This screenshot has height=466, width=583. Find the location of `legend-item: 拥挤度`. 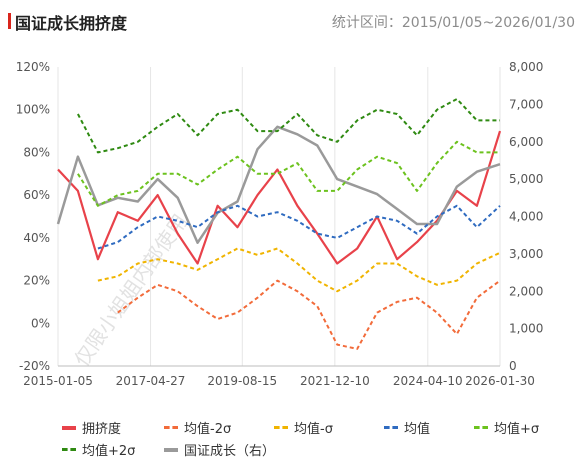

legend-item: 拥挤度 is located at coordinates (91, 427).